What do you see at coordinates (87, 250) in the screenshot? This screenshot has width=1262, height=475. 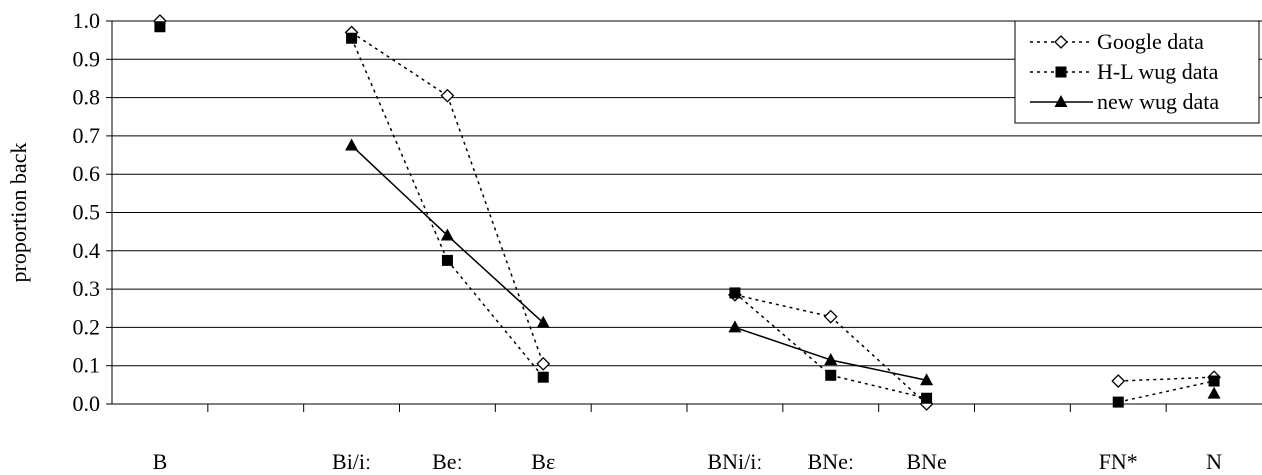 I see `y-tick-label: 0.4` at bounding box center [87, 250].